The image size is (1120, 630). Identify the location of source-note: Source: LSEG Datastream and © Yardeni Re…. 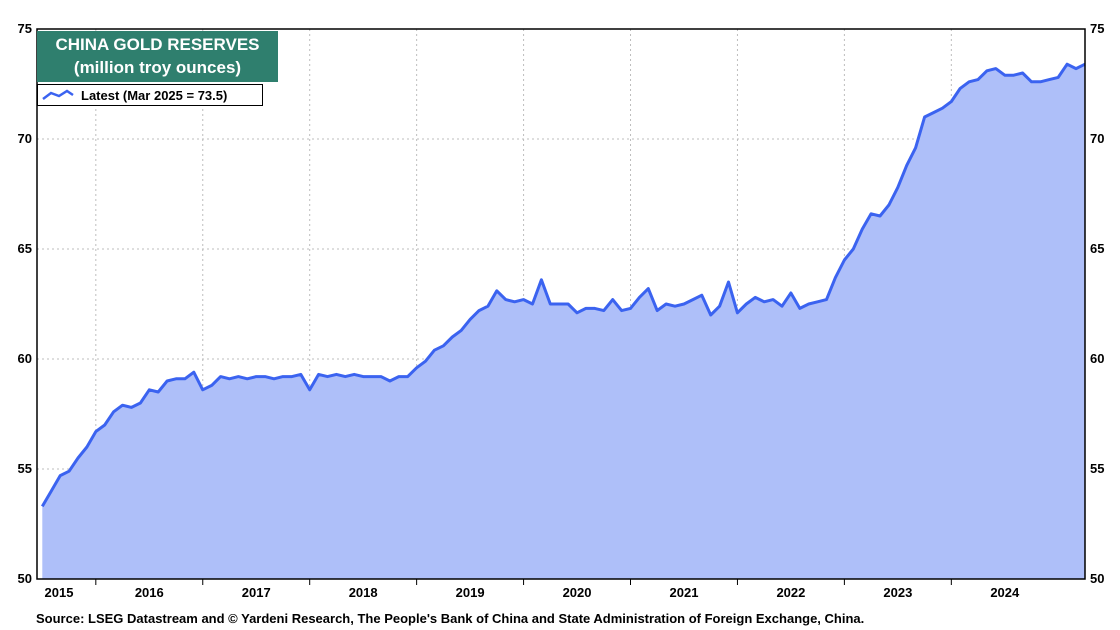
(450, 618).